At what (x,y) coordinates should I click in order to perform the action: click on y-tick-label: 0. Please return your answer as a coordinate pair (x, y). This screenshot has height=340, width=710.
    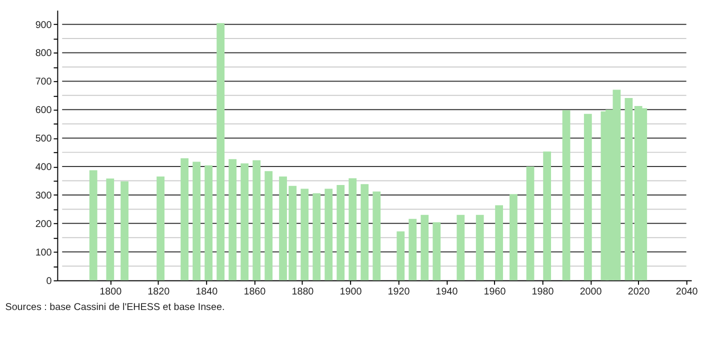
    Looking at the image, I should click on (49, 281).